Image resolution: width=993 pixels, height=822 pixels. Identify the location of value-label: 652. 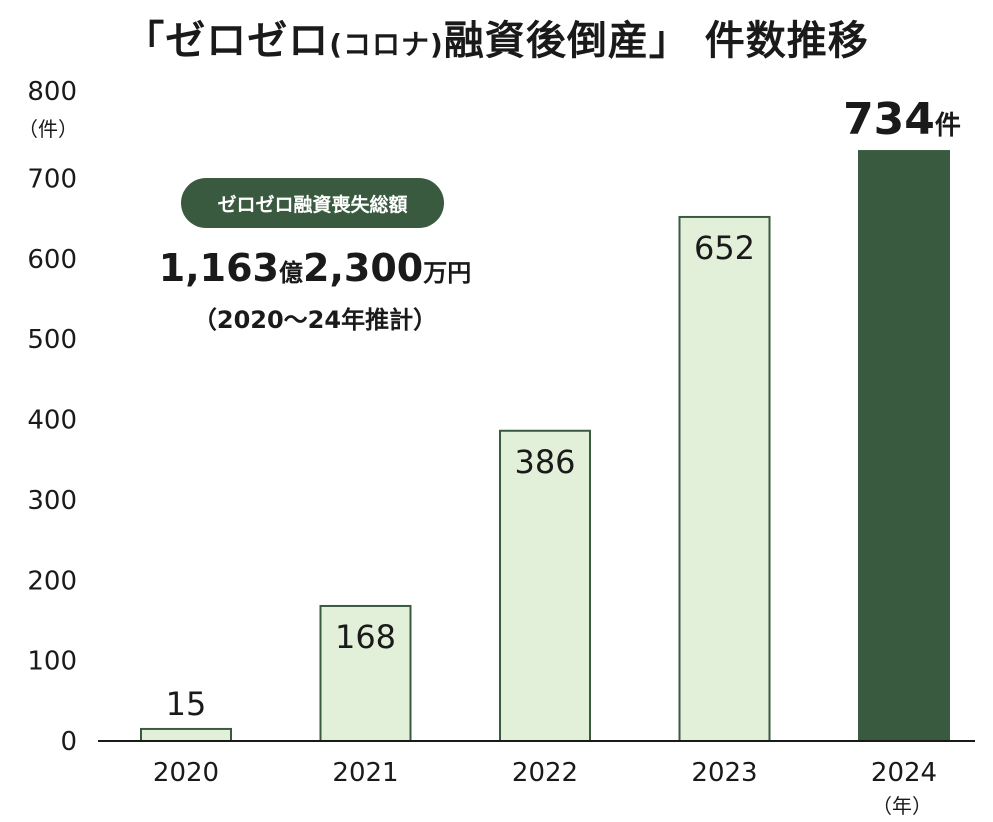
(724, 248).